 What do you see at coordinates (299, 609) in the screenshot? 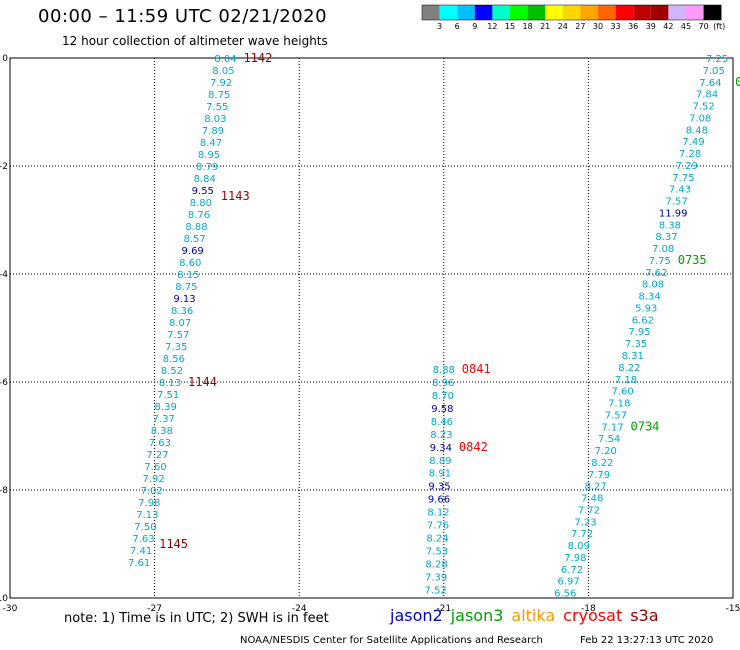
I see `x-tick-label: -24` at bounding box center [299, 609].